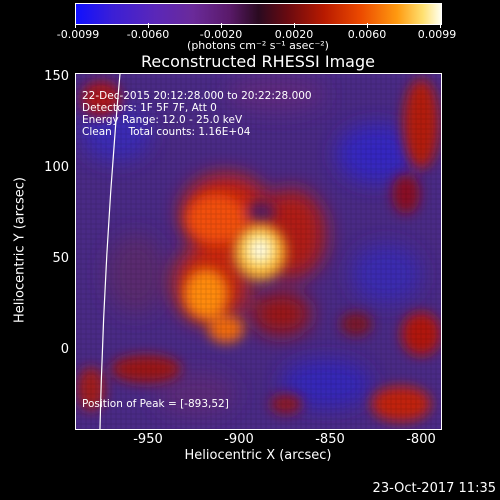 The image size is (500, 500). What do you see at coordinates (20, 250) in the screenshot?
I see `y-axis-label: Heliocentric Y (arcsec)` at bounding box center [20, 250].